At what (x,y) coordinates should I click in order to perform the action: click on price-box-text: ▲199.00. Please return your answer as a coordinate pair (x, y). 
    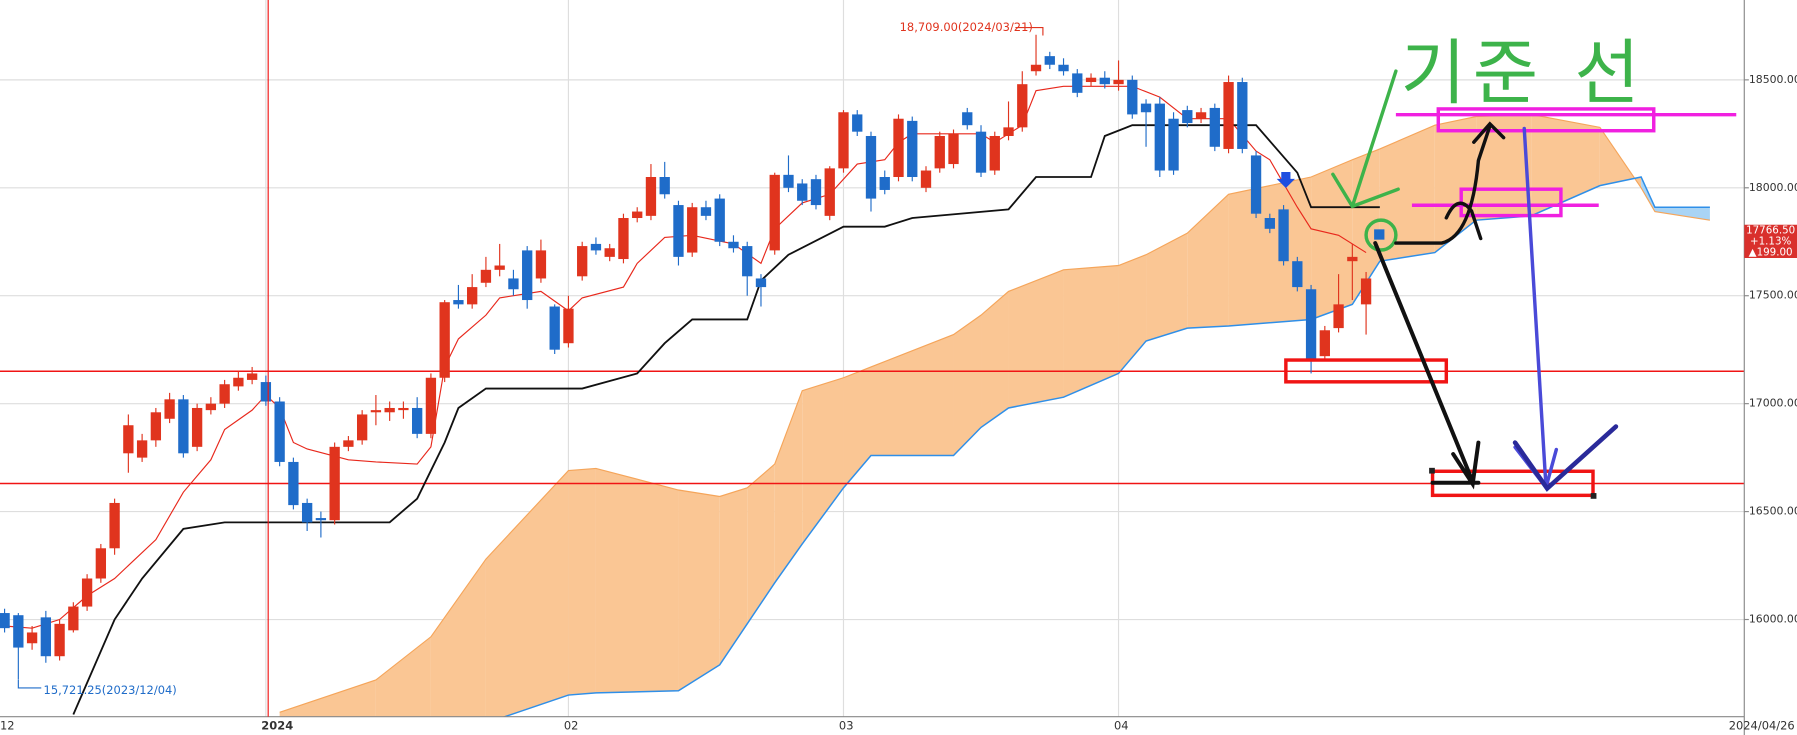
    Looking at the image, I should click on (1771, 252).